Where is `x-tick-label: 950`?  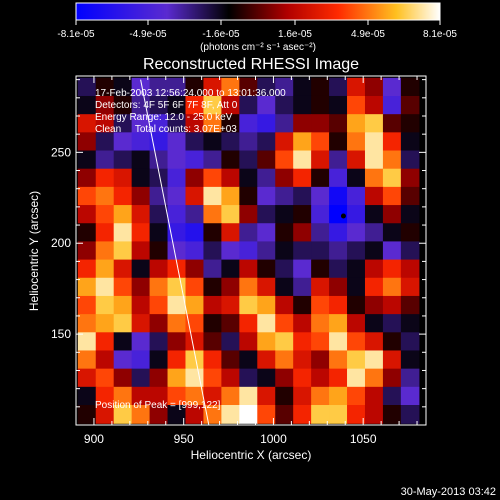 x-tick-label: 950 is located at coordinates (184, 439).